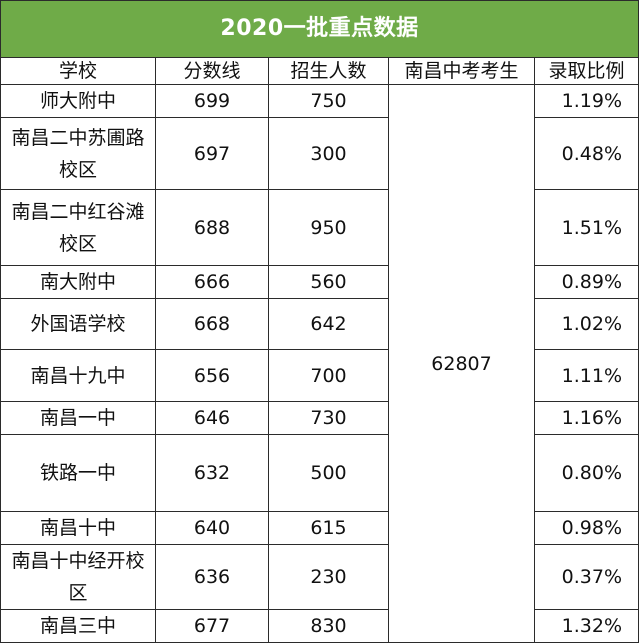 Image resolution: width=640 pixels, height=643 pixels. I want to click on enroll-cell: 560, so click(328, 282).